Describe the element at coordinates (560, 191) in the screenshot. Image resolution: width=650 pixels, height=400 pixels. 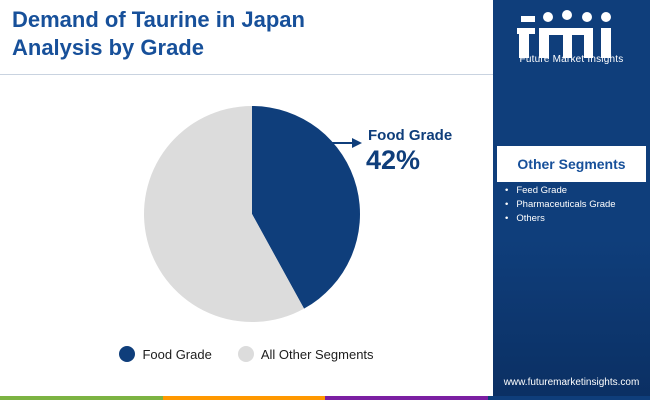
I see `list-item: Feed Grade` at that location.